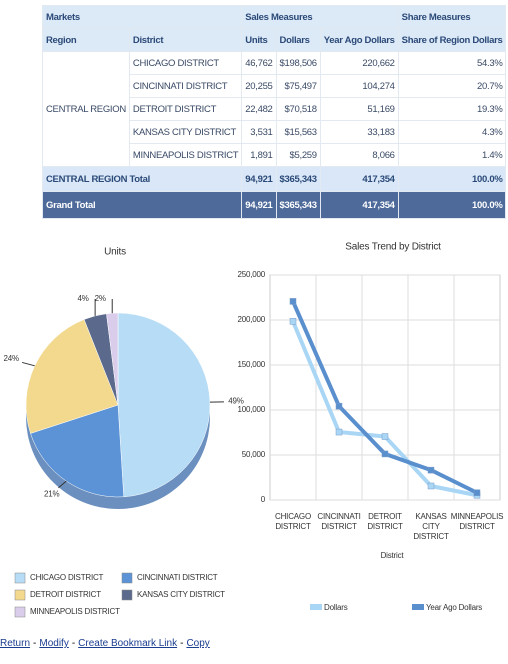  I want to click on x-axis-label: District, so click(393, 555).